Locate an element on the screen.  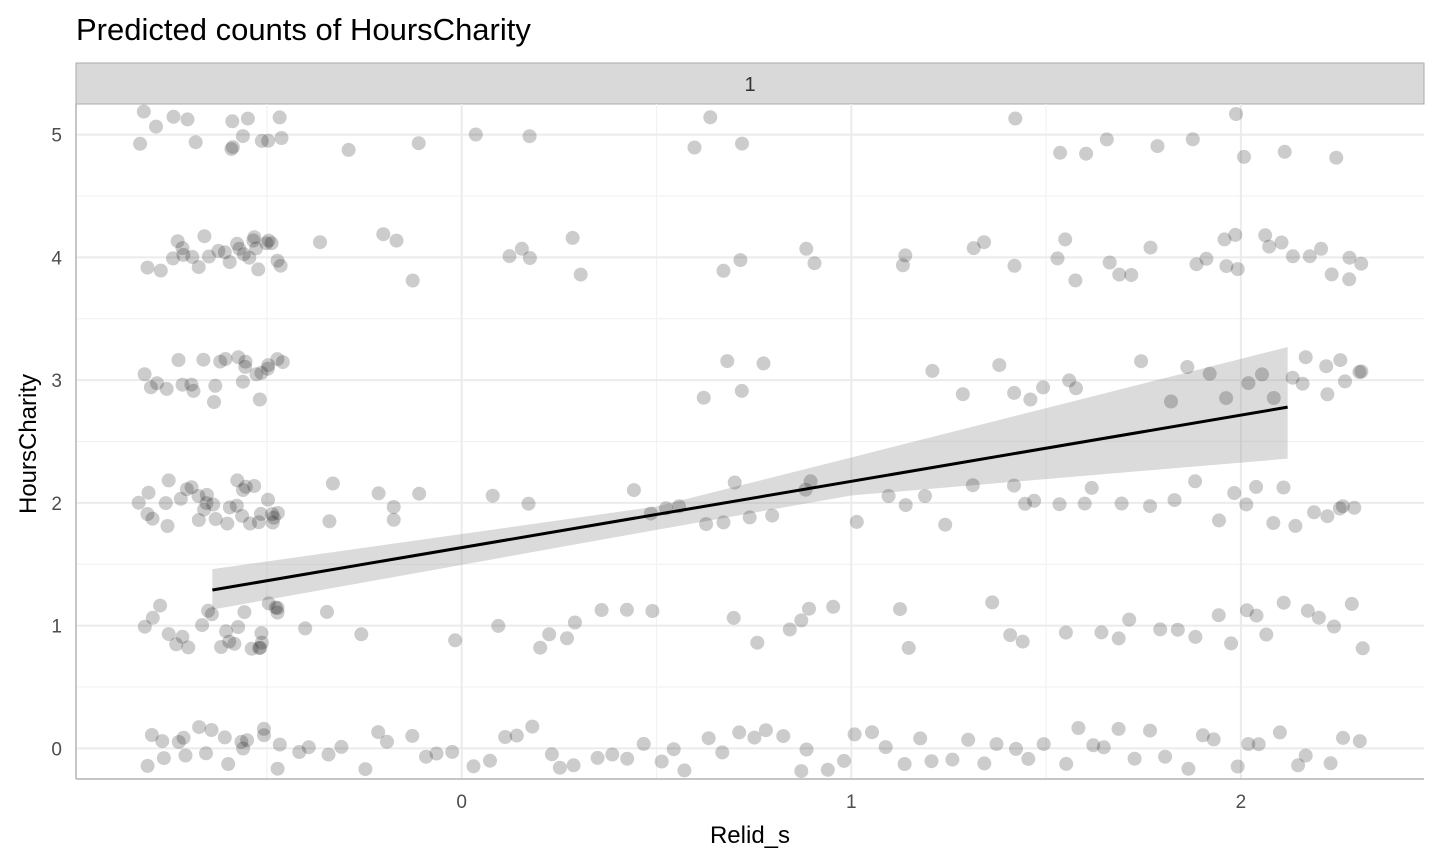
y-tick-label: 2 is located at coordinates (56, 504).